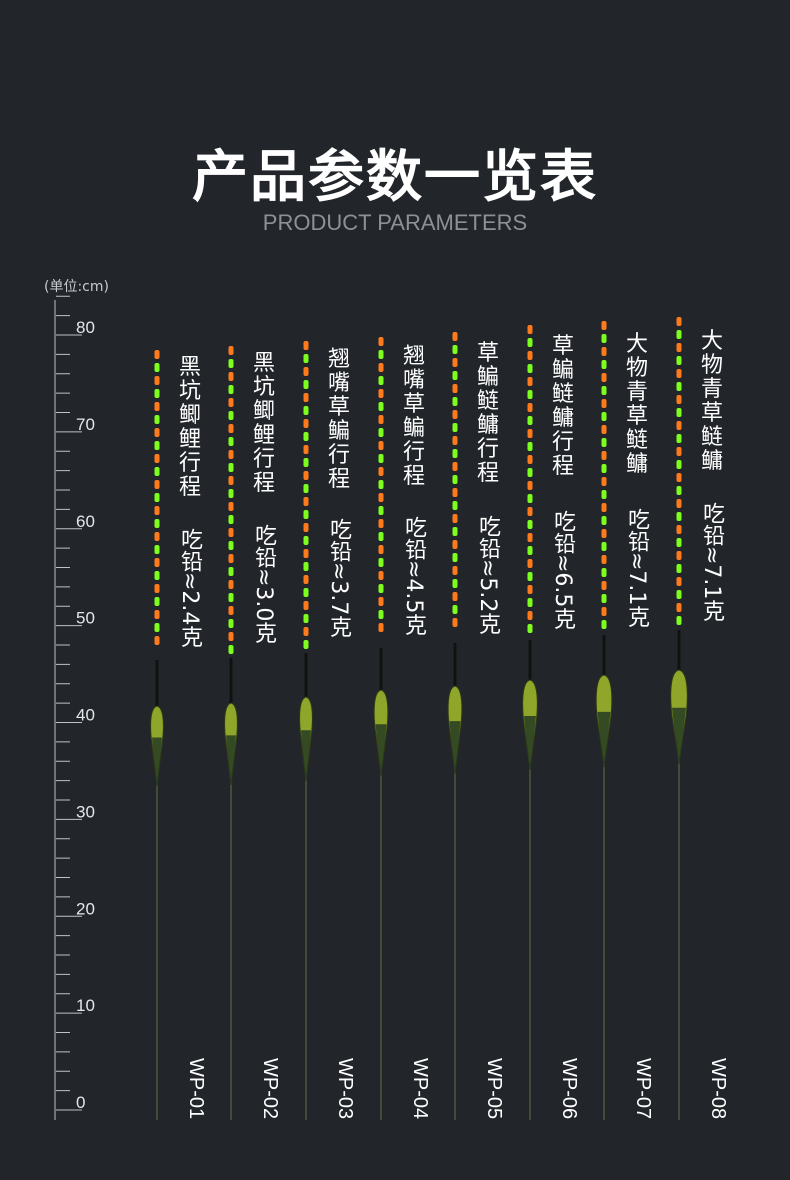 This screenshot has height=1180, width=790. Describe the element at coordinates (718, 1089) in the screenshot. I see `float-model-label: WP-08` at that location.